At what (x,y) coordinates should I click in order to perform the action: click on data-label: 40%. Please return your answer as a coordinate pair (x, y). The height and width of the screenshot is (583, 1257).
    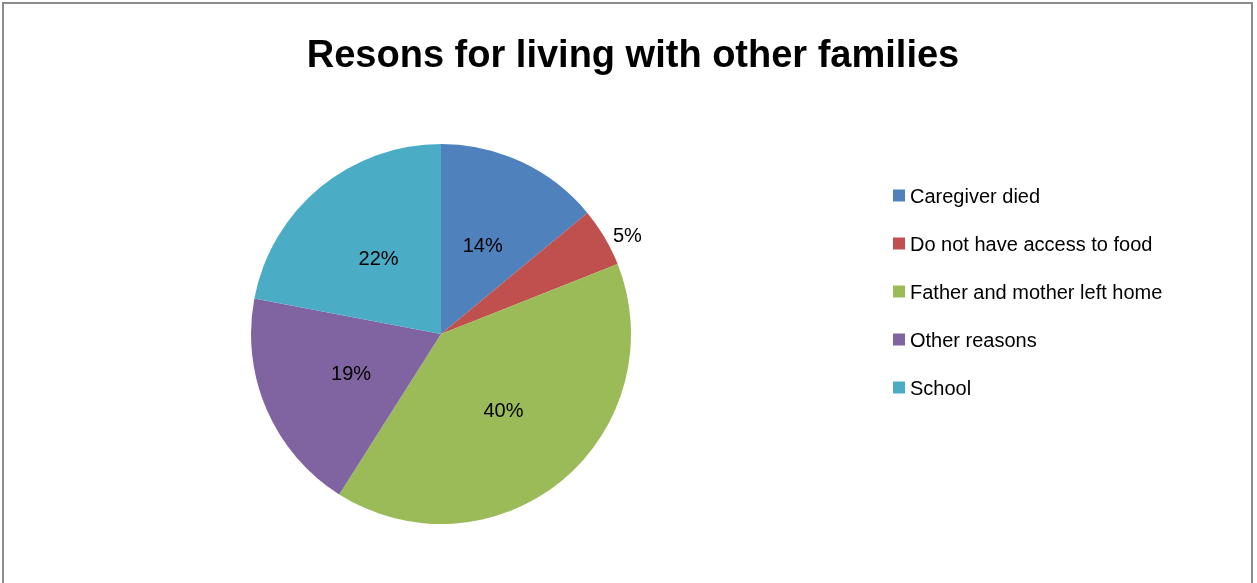
    Looking at the image, I should click on (503, 409).